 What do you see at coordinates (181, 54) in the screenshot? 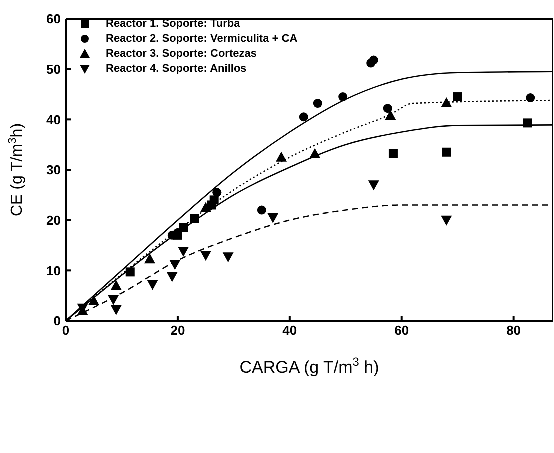
I see `legend-label: Reactor 3. Soporte: Cortezas` at bounding box center [181, 54].